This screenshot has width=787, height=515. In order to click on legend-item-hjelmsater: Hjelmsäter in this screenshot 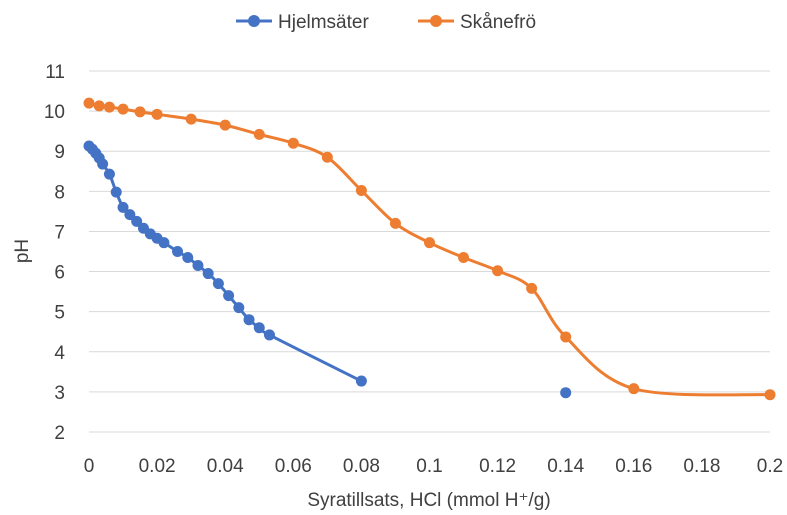, I will do `click(302, 22)`.